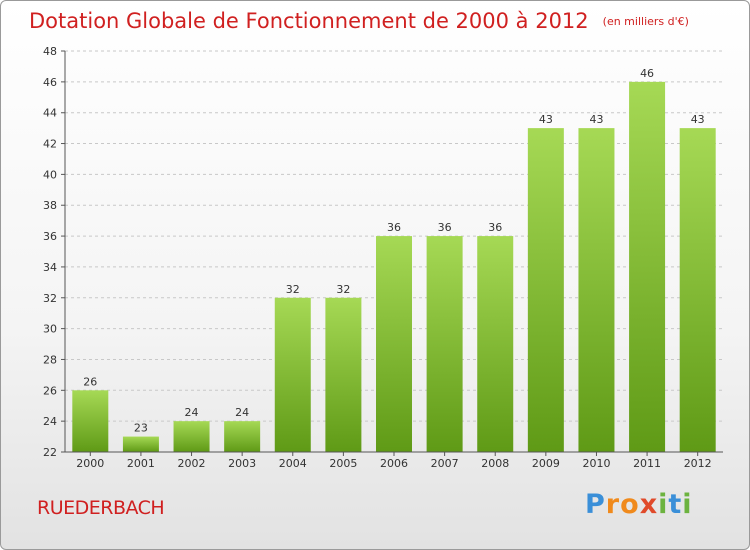 This screenshot has height=550, width=750. Describe the element at coordinates (50, 452) in the screenshot. I see `y-tick-label: 22` at that location.